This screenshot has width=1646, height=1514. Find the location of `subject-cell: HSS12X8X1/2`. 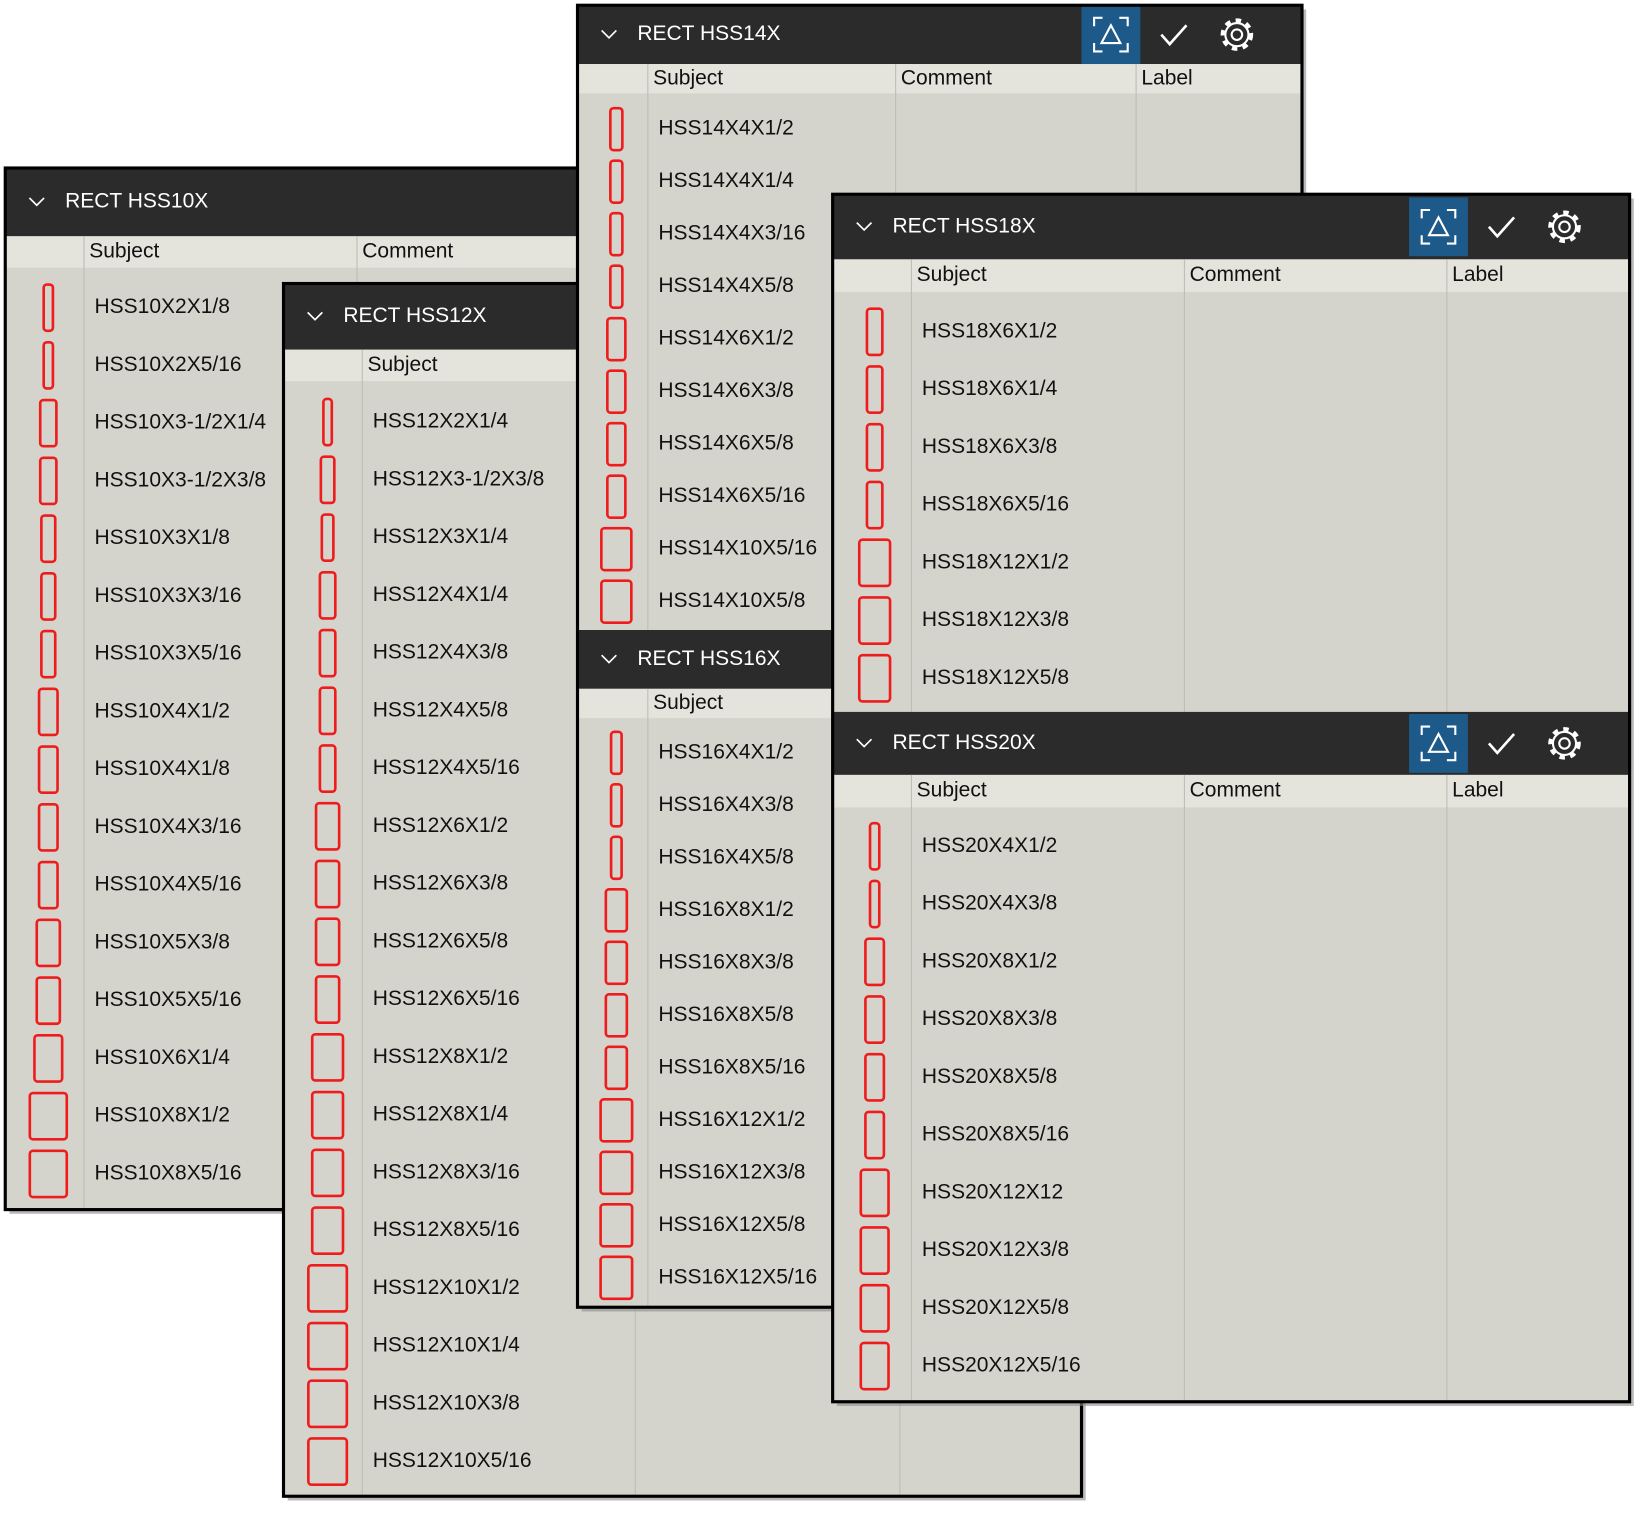

subject-cell: HSS12X8X1/2 is located at coordinates (440, 1056).